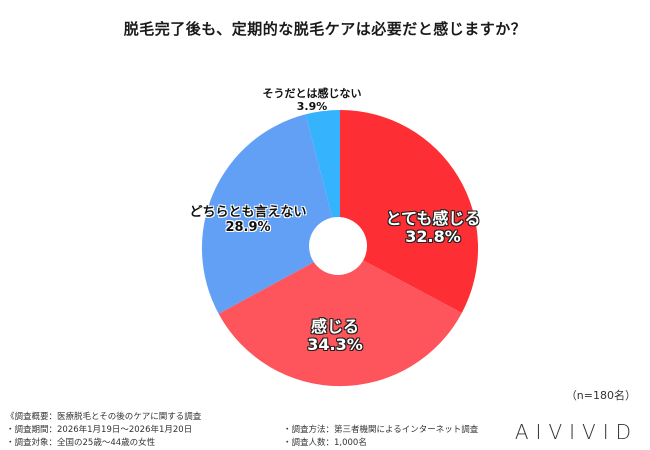 The image size is (650, 450). I want to click on slice-label: どちらとも言えない, so click(248, 212).